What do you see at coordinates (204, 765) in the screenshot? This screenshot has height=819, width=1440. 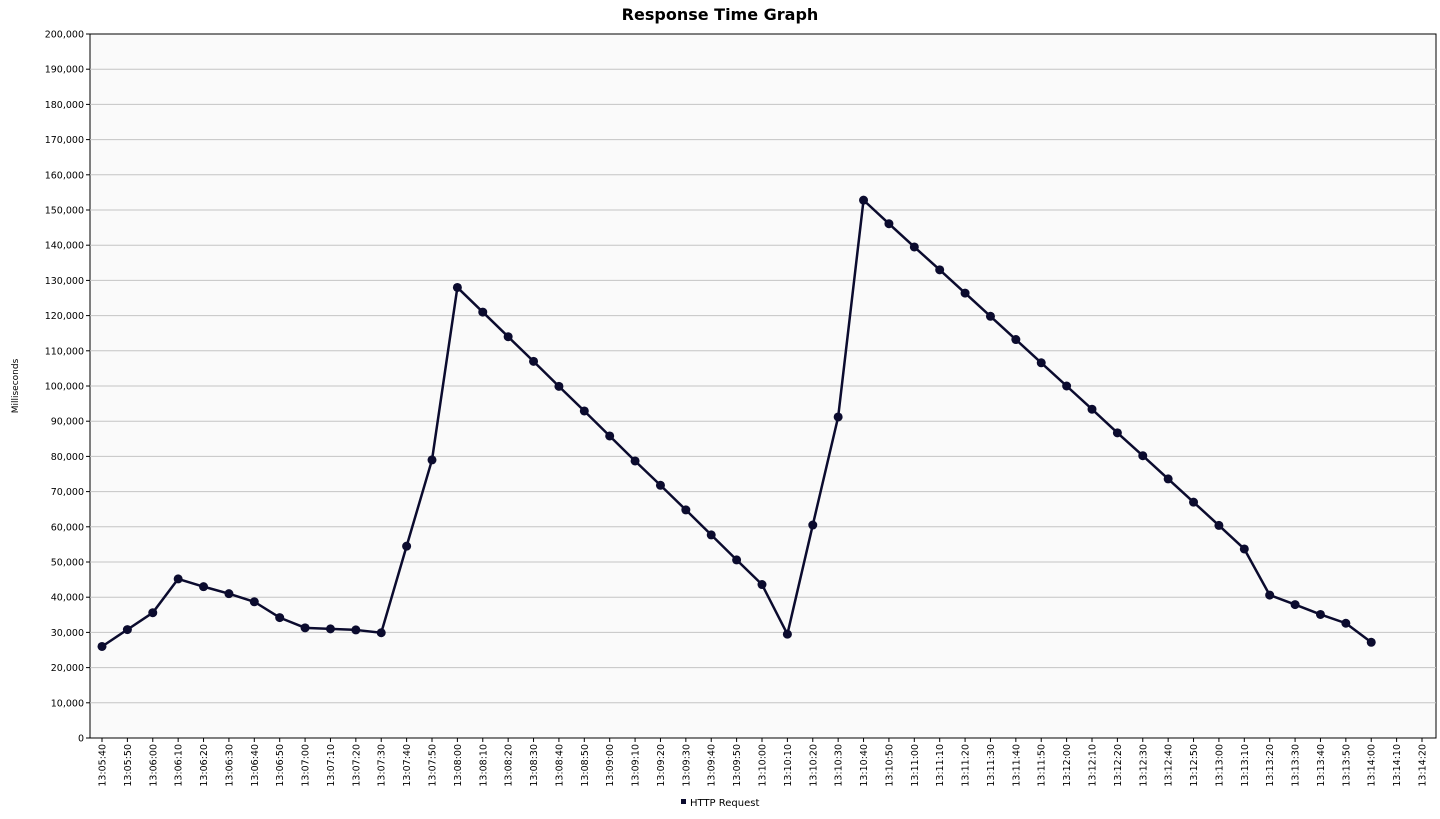 I see `x-tick-label: 13:06:20` at bounding box center [204, 765].